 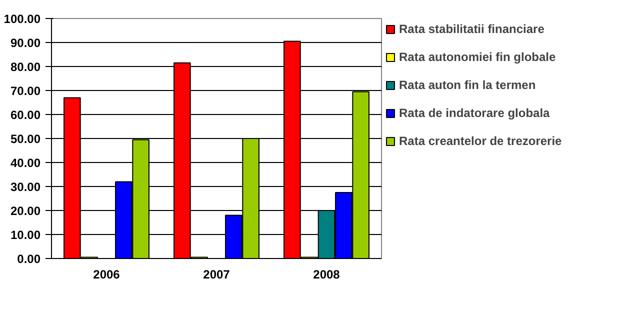 I want to click on y-tick-label: 90.00, so click(x=25, y=43).